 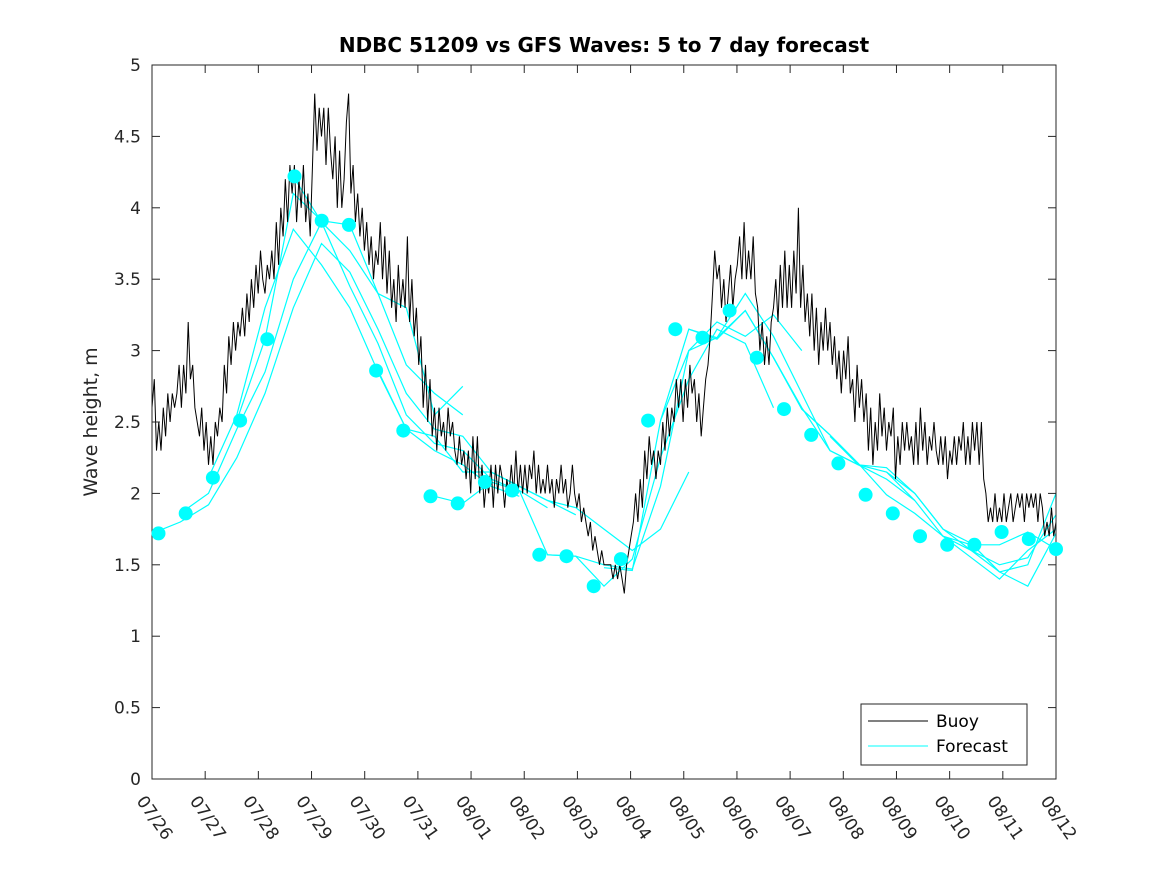 I want to click on legend-box, so click(x=944, y=734).